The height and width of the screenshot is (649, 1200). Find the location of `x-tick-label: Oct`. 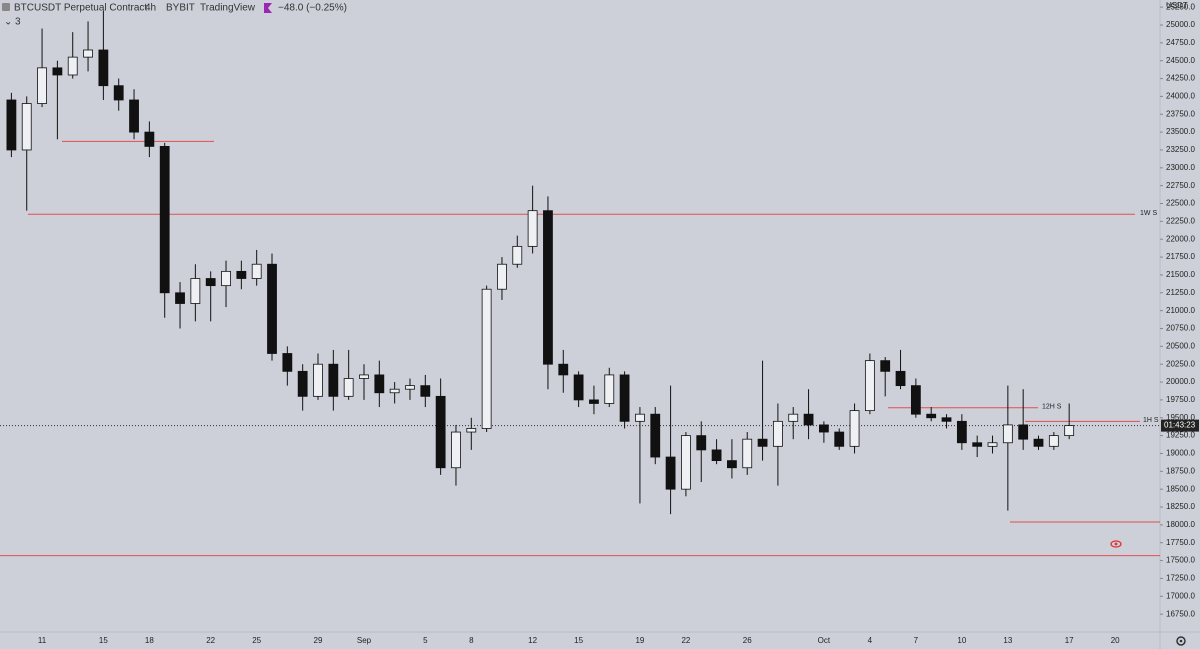

x-tick-label: Oct is located at coordinates (824, 640).